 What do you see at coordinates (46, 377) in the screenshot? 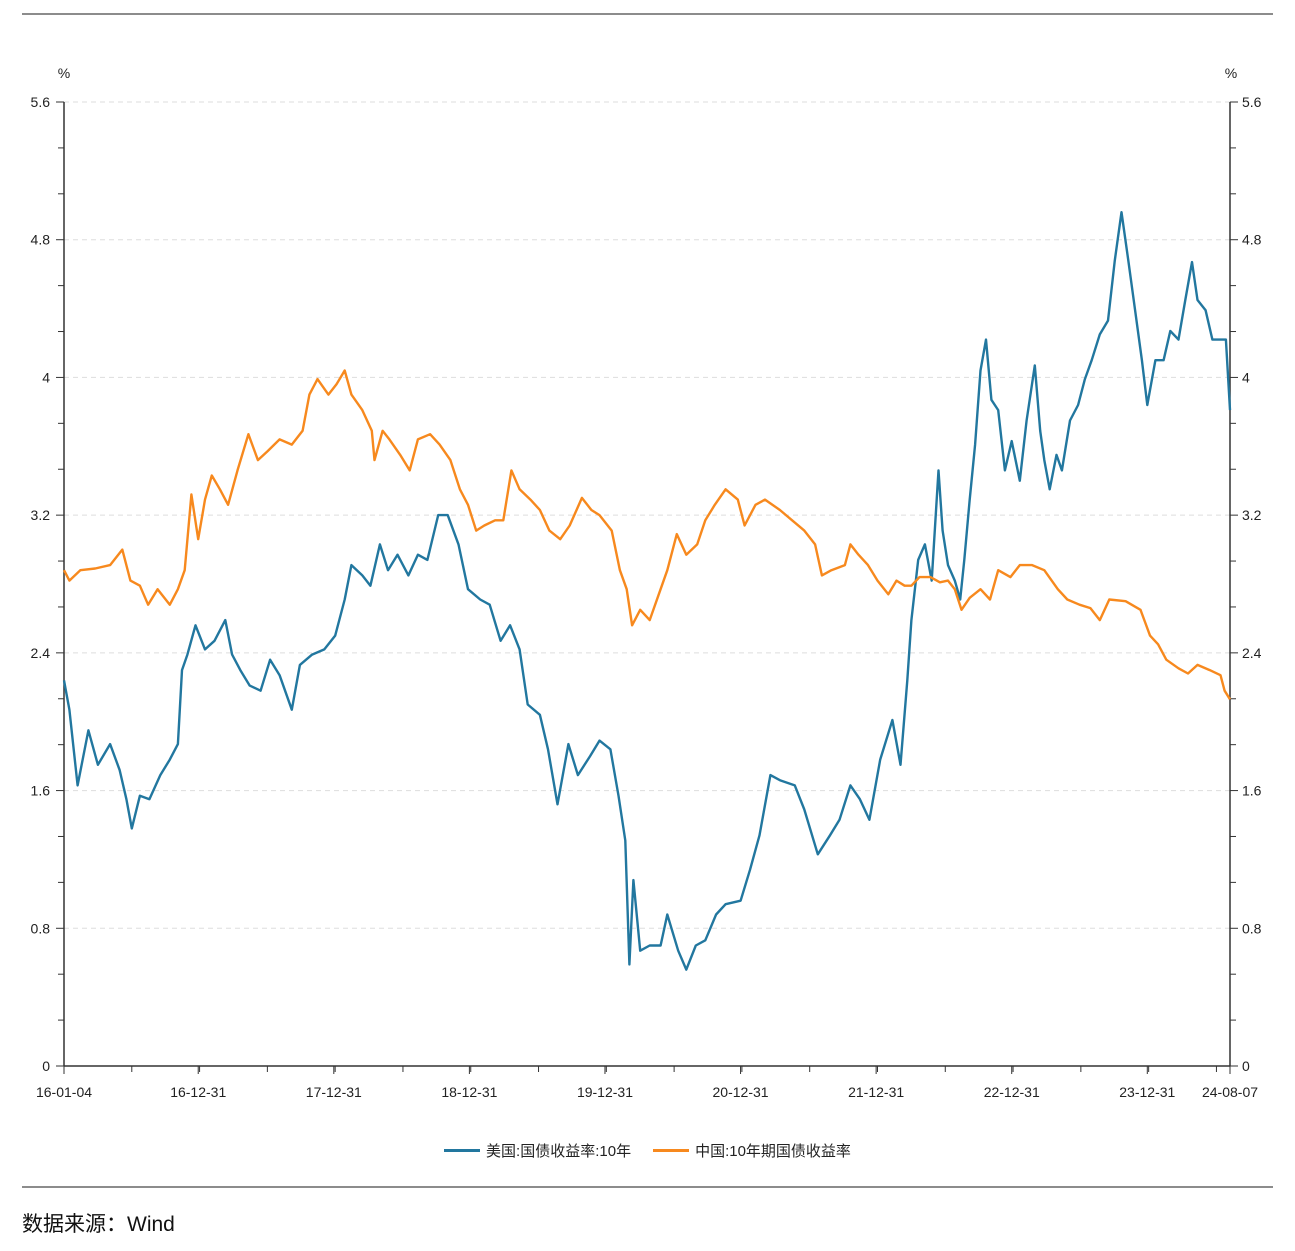
I see `y-tick-label-left: 4` at bounding box center [46, 377].